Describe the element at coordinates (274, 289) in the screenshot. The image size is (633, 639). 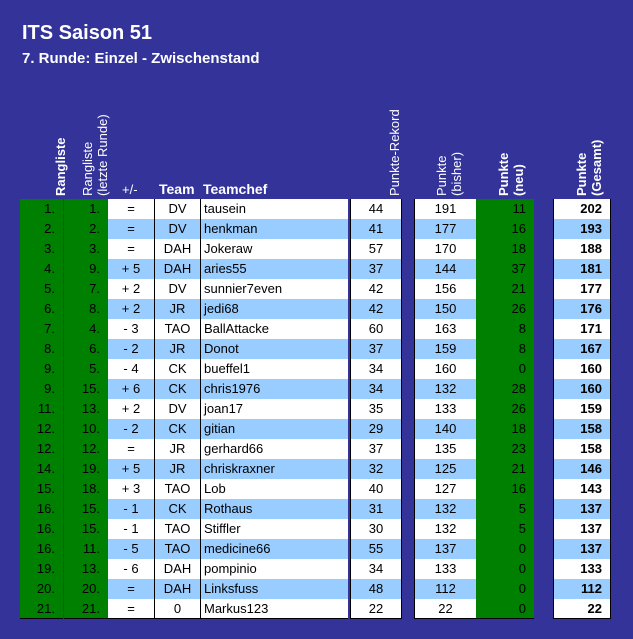
I see `cell-teamchef: sunnier7even` at that location.